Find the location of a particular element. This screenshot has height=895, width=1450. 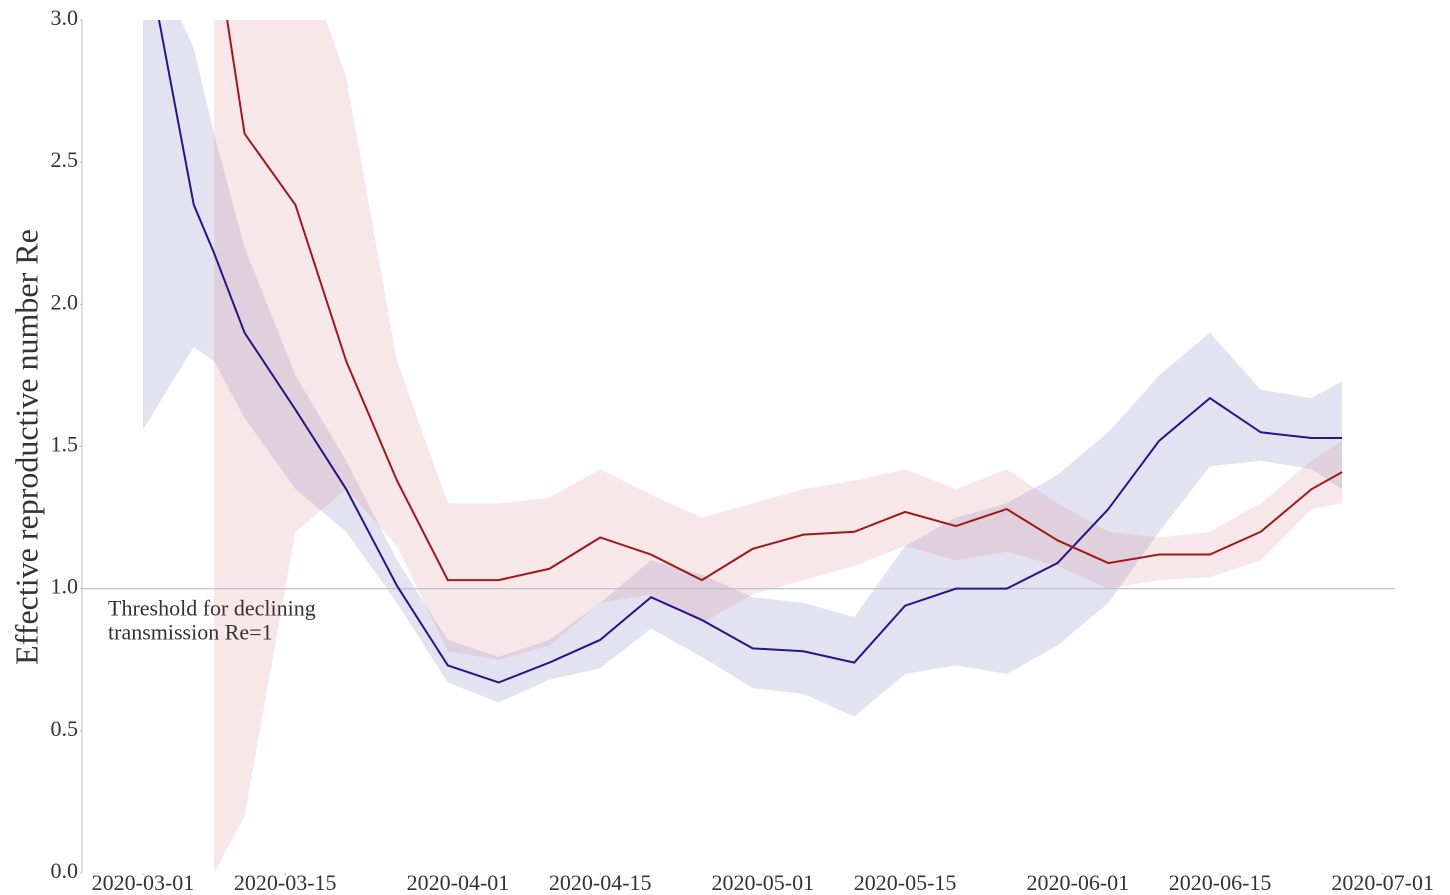

y-tick-label: 0.0 is located at coordinates (65, 870).